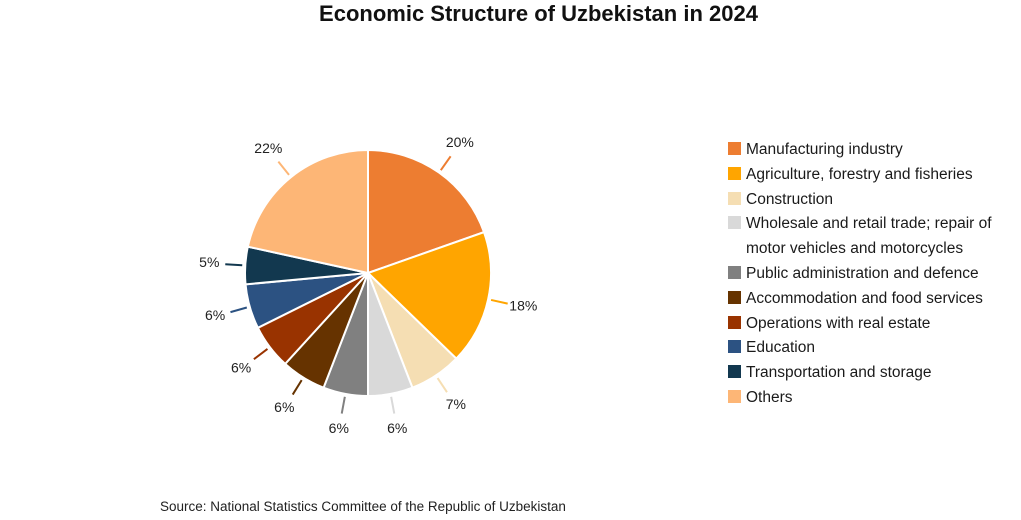 The image size is (1021, 520). Describe the element at coordinates (859, 174) in the screenshot. I see `legend-label-1: Agriculture, forestry and fisheries` at that location.